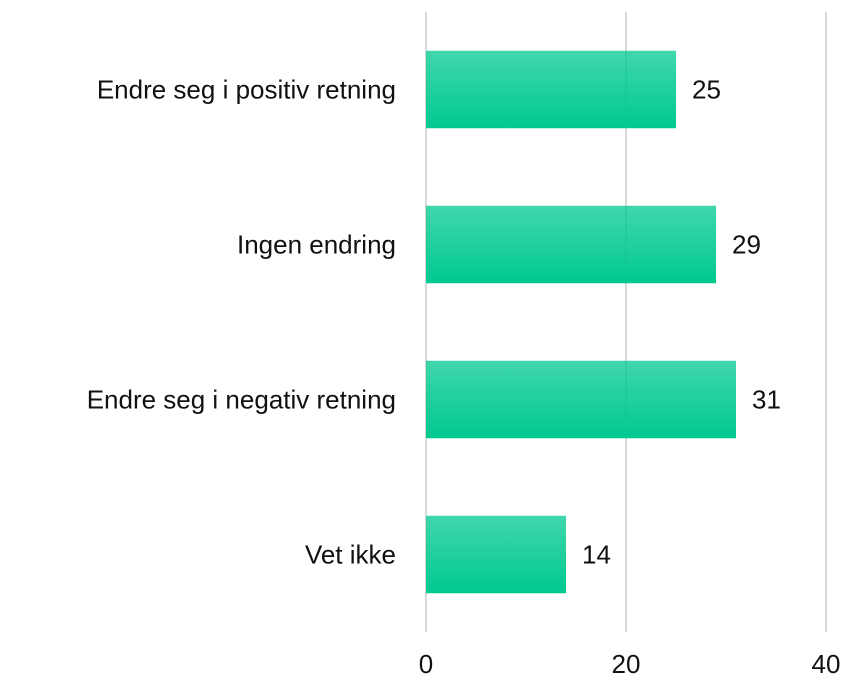 This screenshot has height=687, width=850. What do you see at coordinates (426, 664) in the screenshot?
I see `x-tick-label: 0` at bounding box center [426, 664].